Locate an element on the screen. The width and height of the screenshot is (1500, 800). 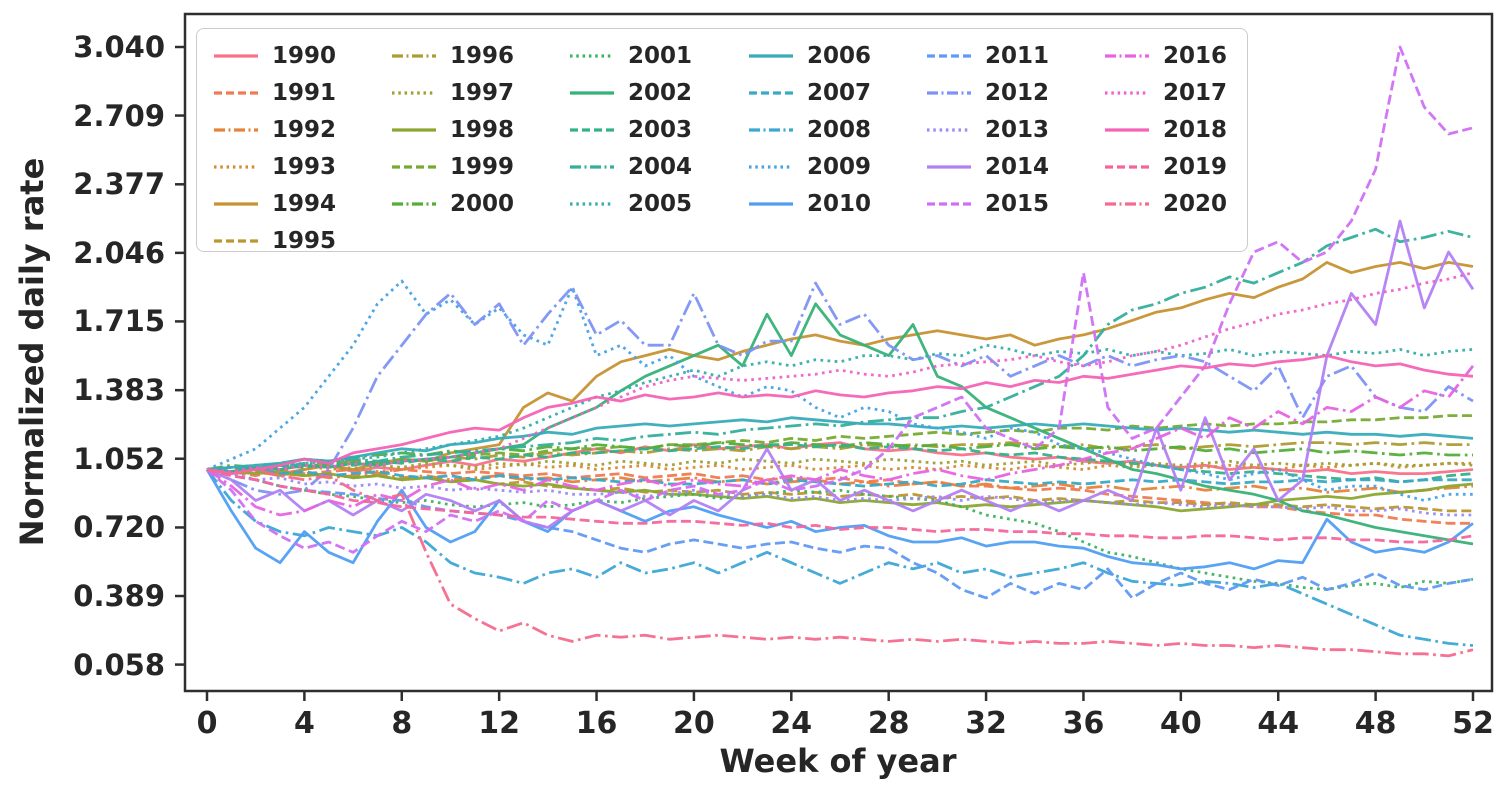
legend-label: 1991 is located at coordinates (304, 92).